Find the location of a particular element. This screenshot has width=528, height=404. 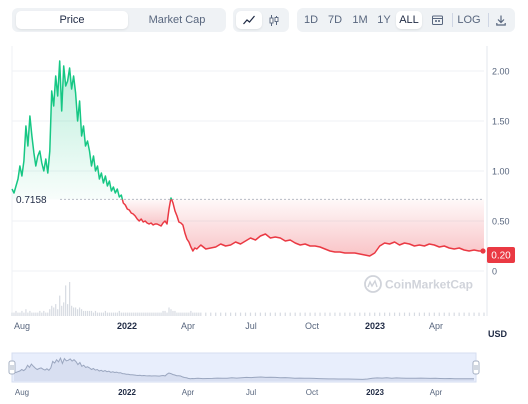

candlestick-button is located at coordinates (274, 20).